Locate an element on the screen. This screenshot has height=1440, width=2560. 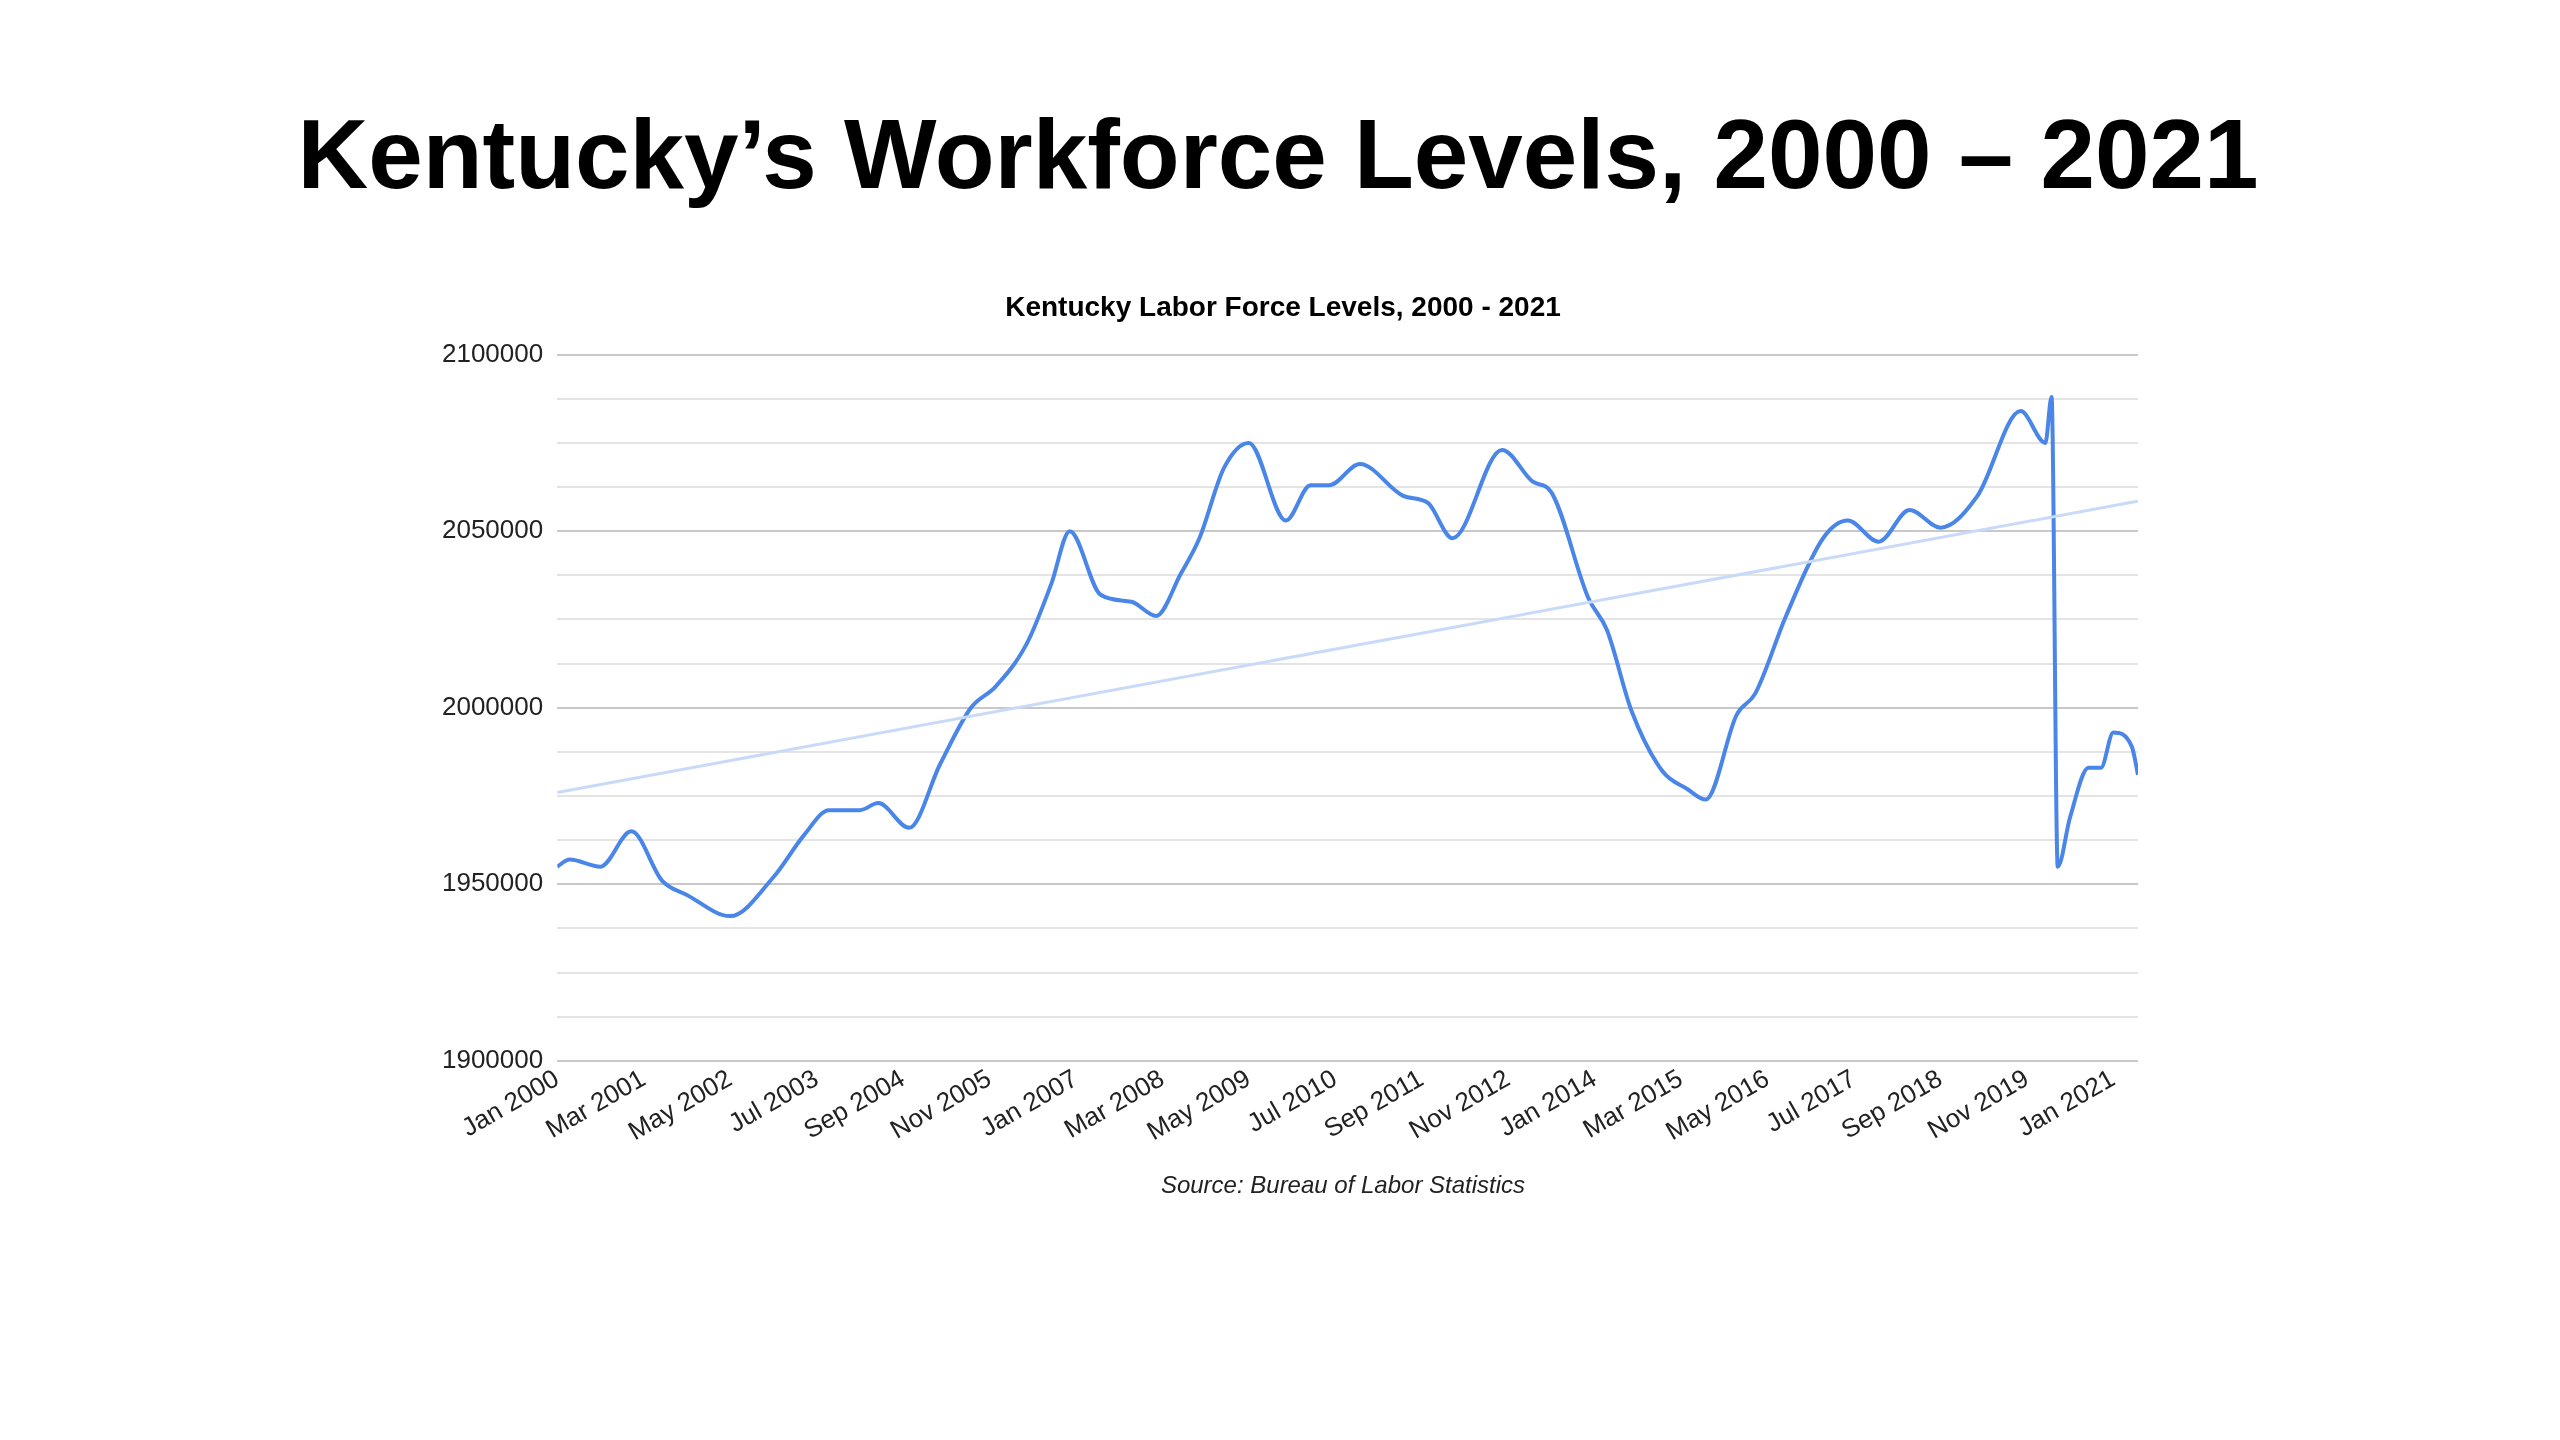
y-tick-label: 2000000 is located at coordinates (492, 705).